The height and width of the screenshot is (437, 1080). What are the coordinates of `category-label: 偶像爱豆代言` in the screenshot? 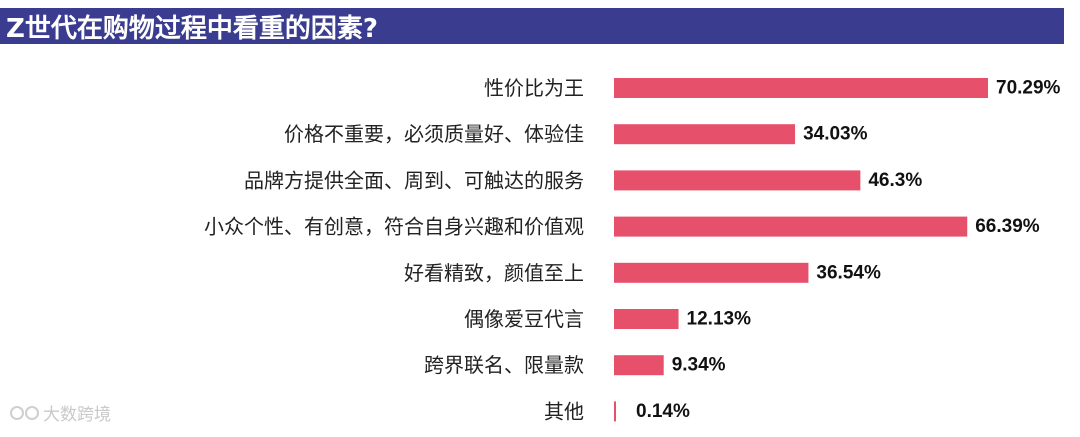 It's located at (524, 319).